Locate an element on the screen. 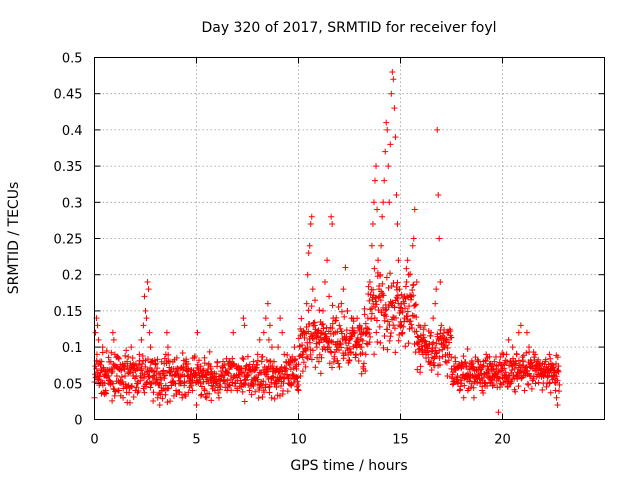  y-tick-label: 0.25 is located at coordinates (68, 240).